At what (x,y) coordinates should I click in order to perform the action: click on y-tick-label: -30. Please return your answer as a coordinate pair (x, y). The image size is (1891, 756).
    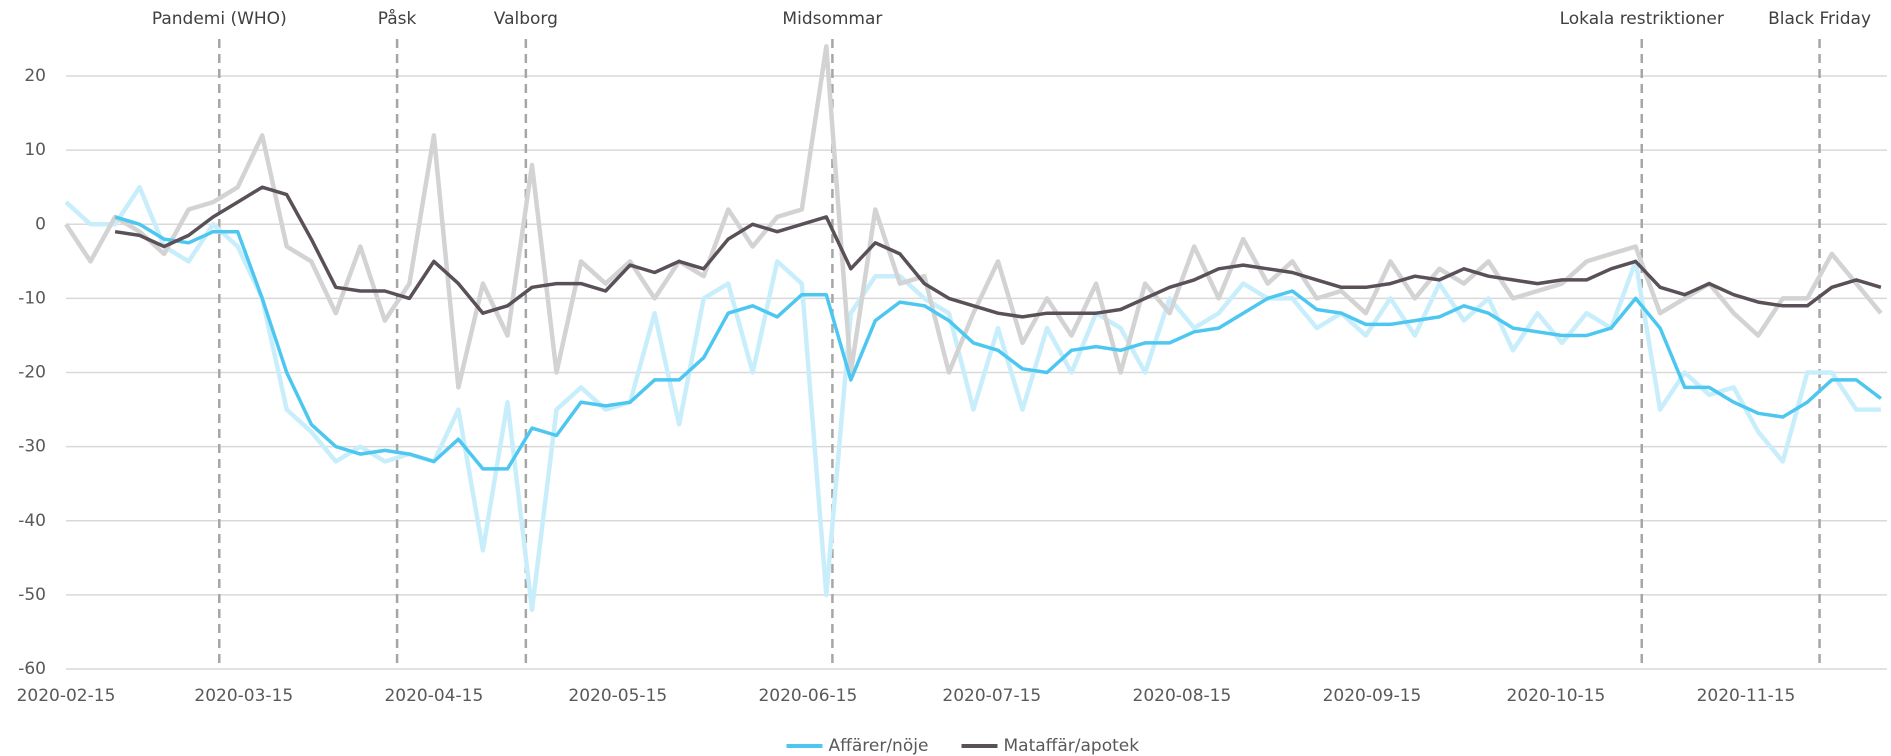
    Looking at the image, I should click on (32, 447).